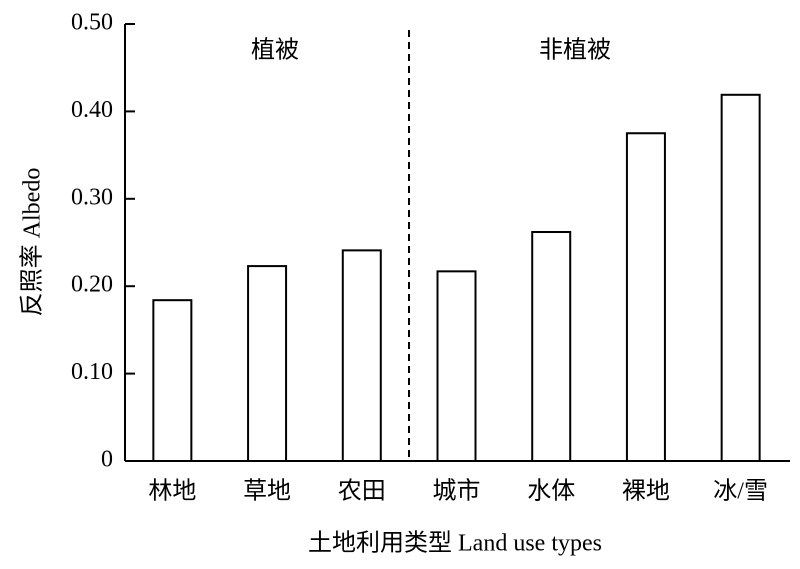 The height and width of the screenshot is (569, 800). What do you see at coordinates (92, 23) in the screenshot?
I see `y-tick-label: 0.50` at bounding box center [92, 23].